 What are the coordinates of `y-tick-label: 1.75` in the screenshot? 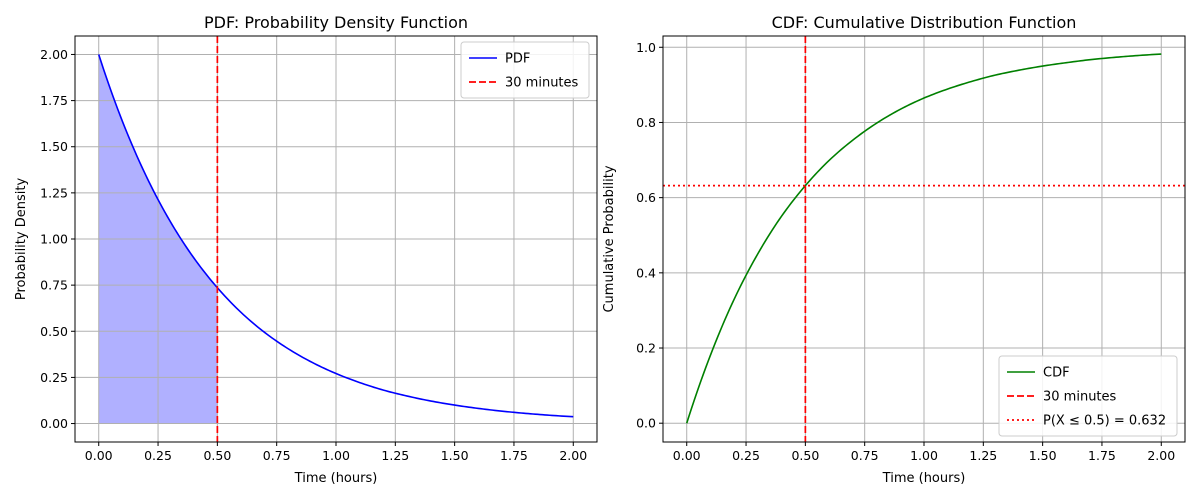 It's located at (54, 100).